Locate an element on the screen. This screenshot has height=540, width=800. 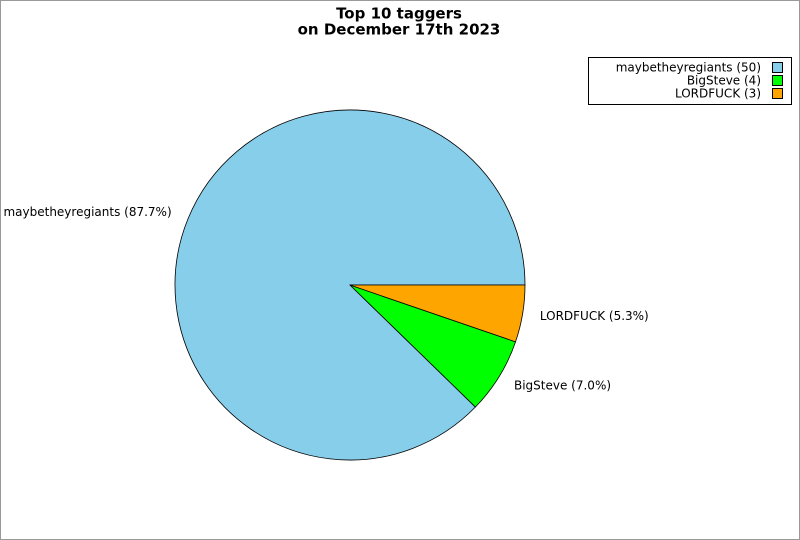
legend-label: maybetheyregiants (50) is located at coordinates (688, 68).